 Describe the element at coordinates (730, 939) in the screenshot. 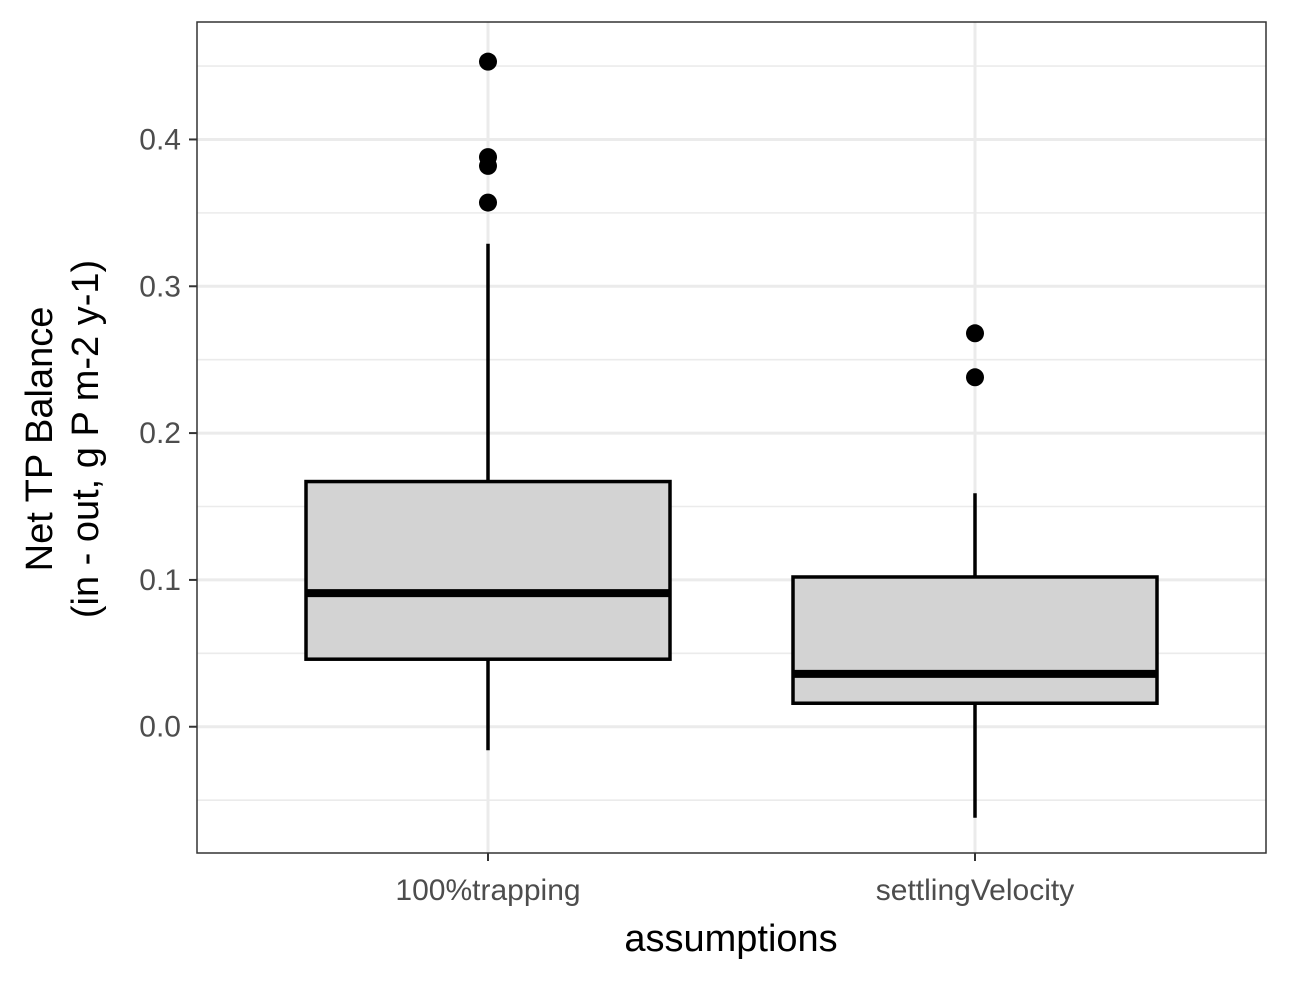

I see `x-axis-title: assumptions` at that location.